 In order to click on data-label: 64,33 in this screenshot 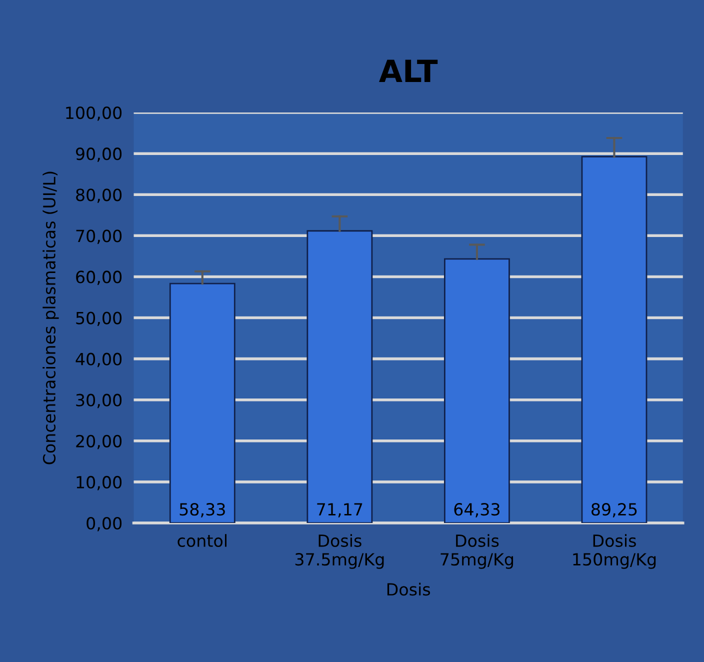, I will do `click(477, 510)`.